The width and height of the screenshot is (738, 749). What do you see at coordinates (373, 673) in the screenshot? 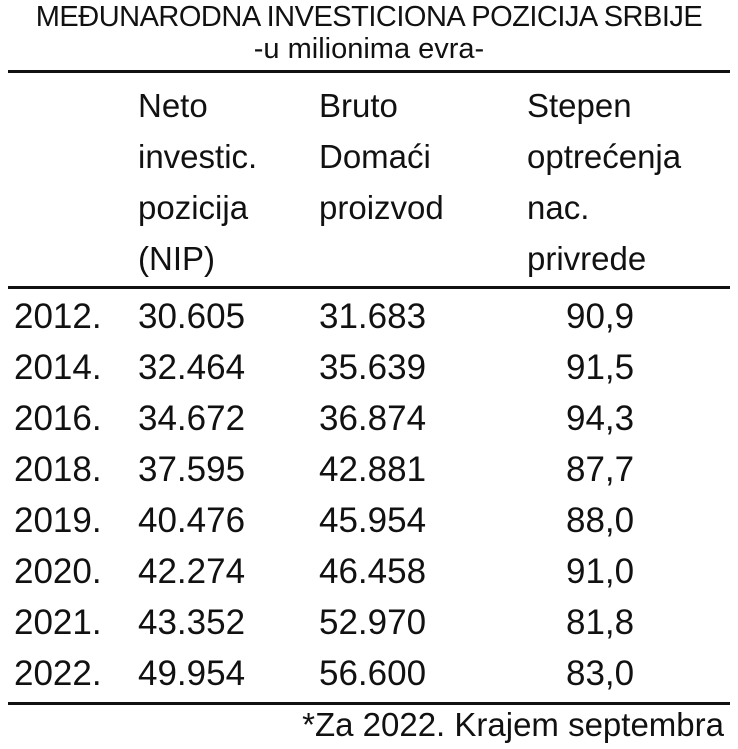
I see `gdp-cell: 56.600` at bounding box center [373, 673].